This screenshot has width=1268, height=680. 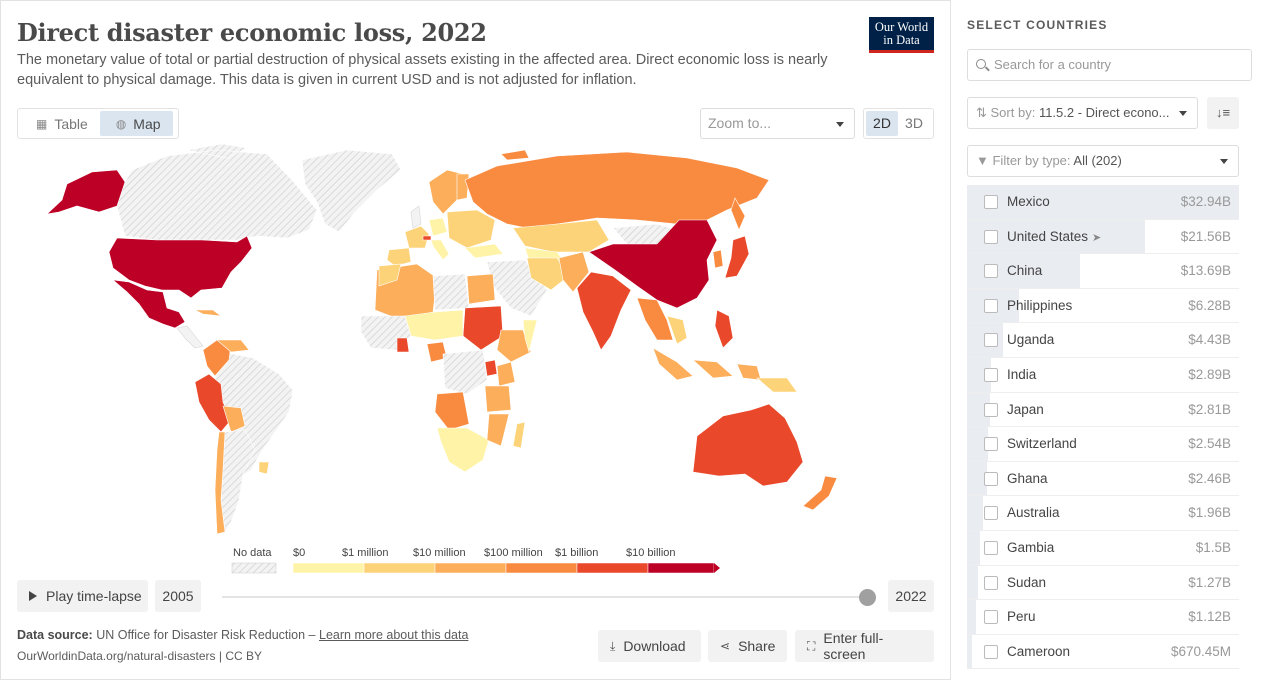 What do you see at coordinates (136, 123) in the screenshot?
I see `tab-map: ◍ Map` at bounding box center [136, 123].